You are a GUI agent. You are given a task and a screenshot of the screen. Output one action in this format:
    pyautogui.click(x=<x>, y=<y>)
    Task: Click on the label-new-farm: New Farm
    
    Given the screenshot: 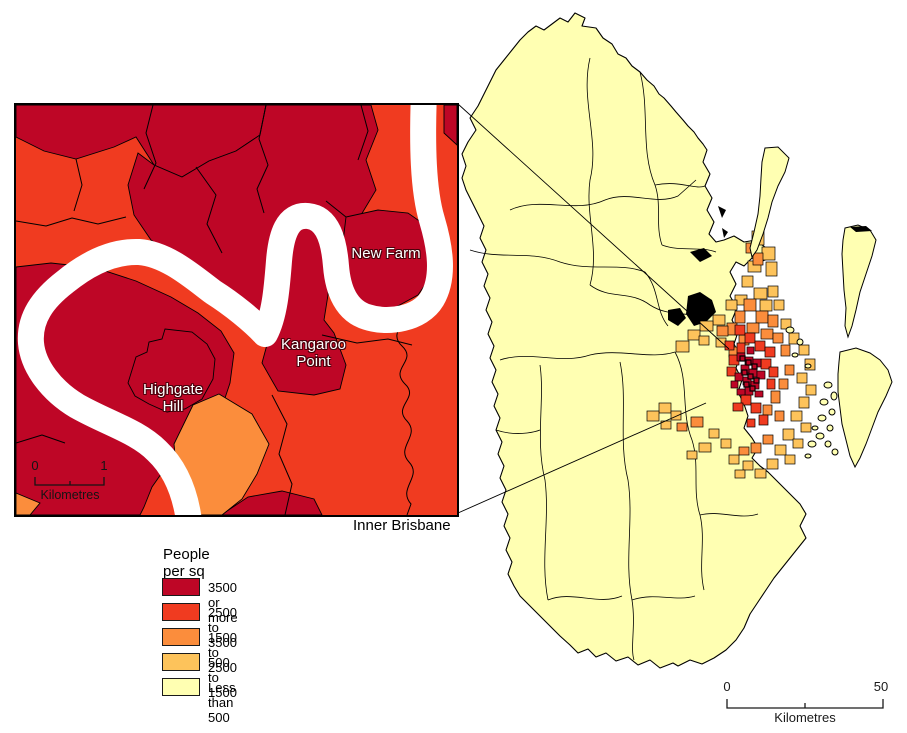 What is the action you would take?
    pyautogui.click(x=386, y=253)
    